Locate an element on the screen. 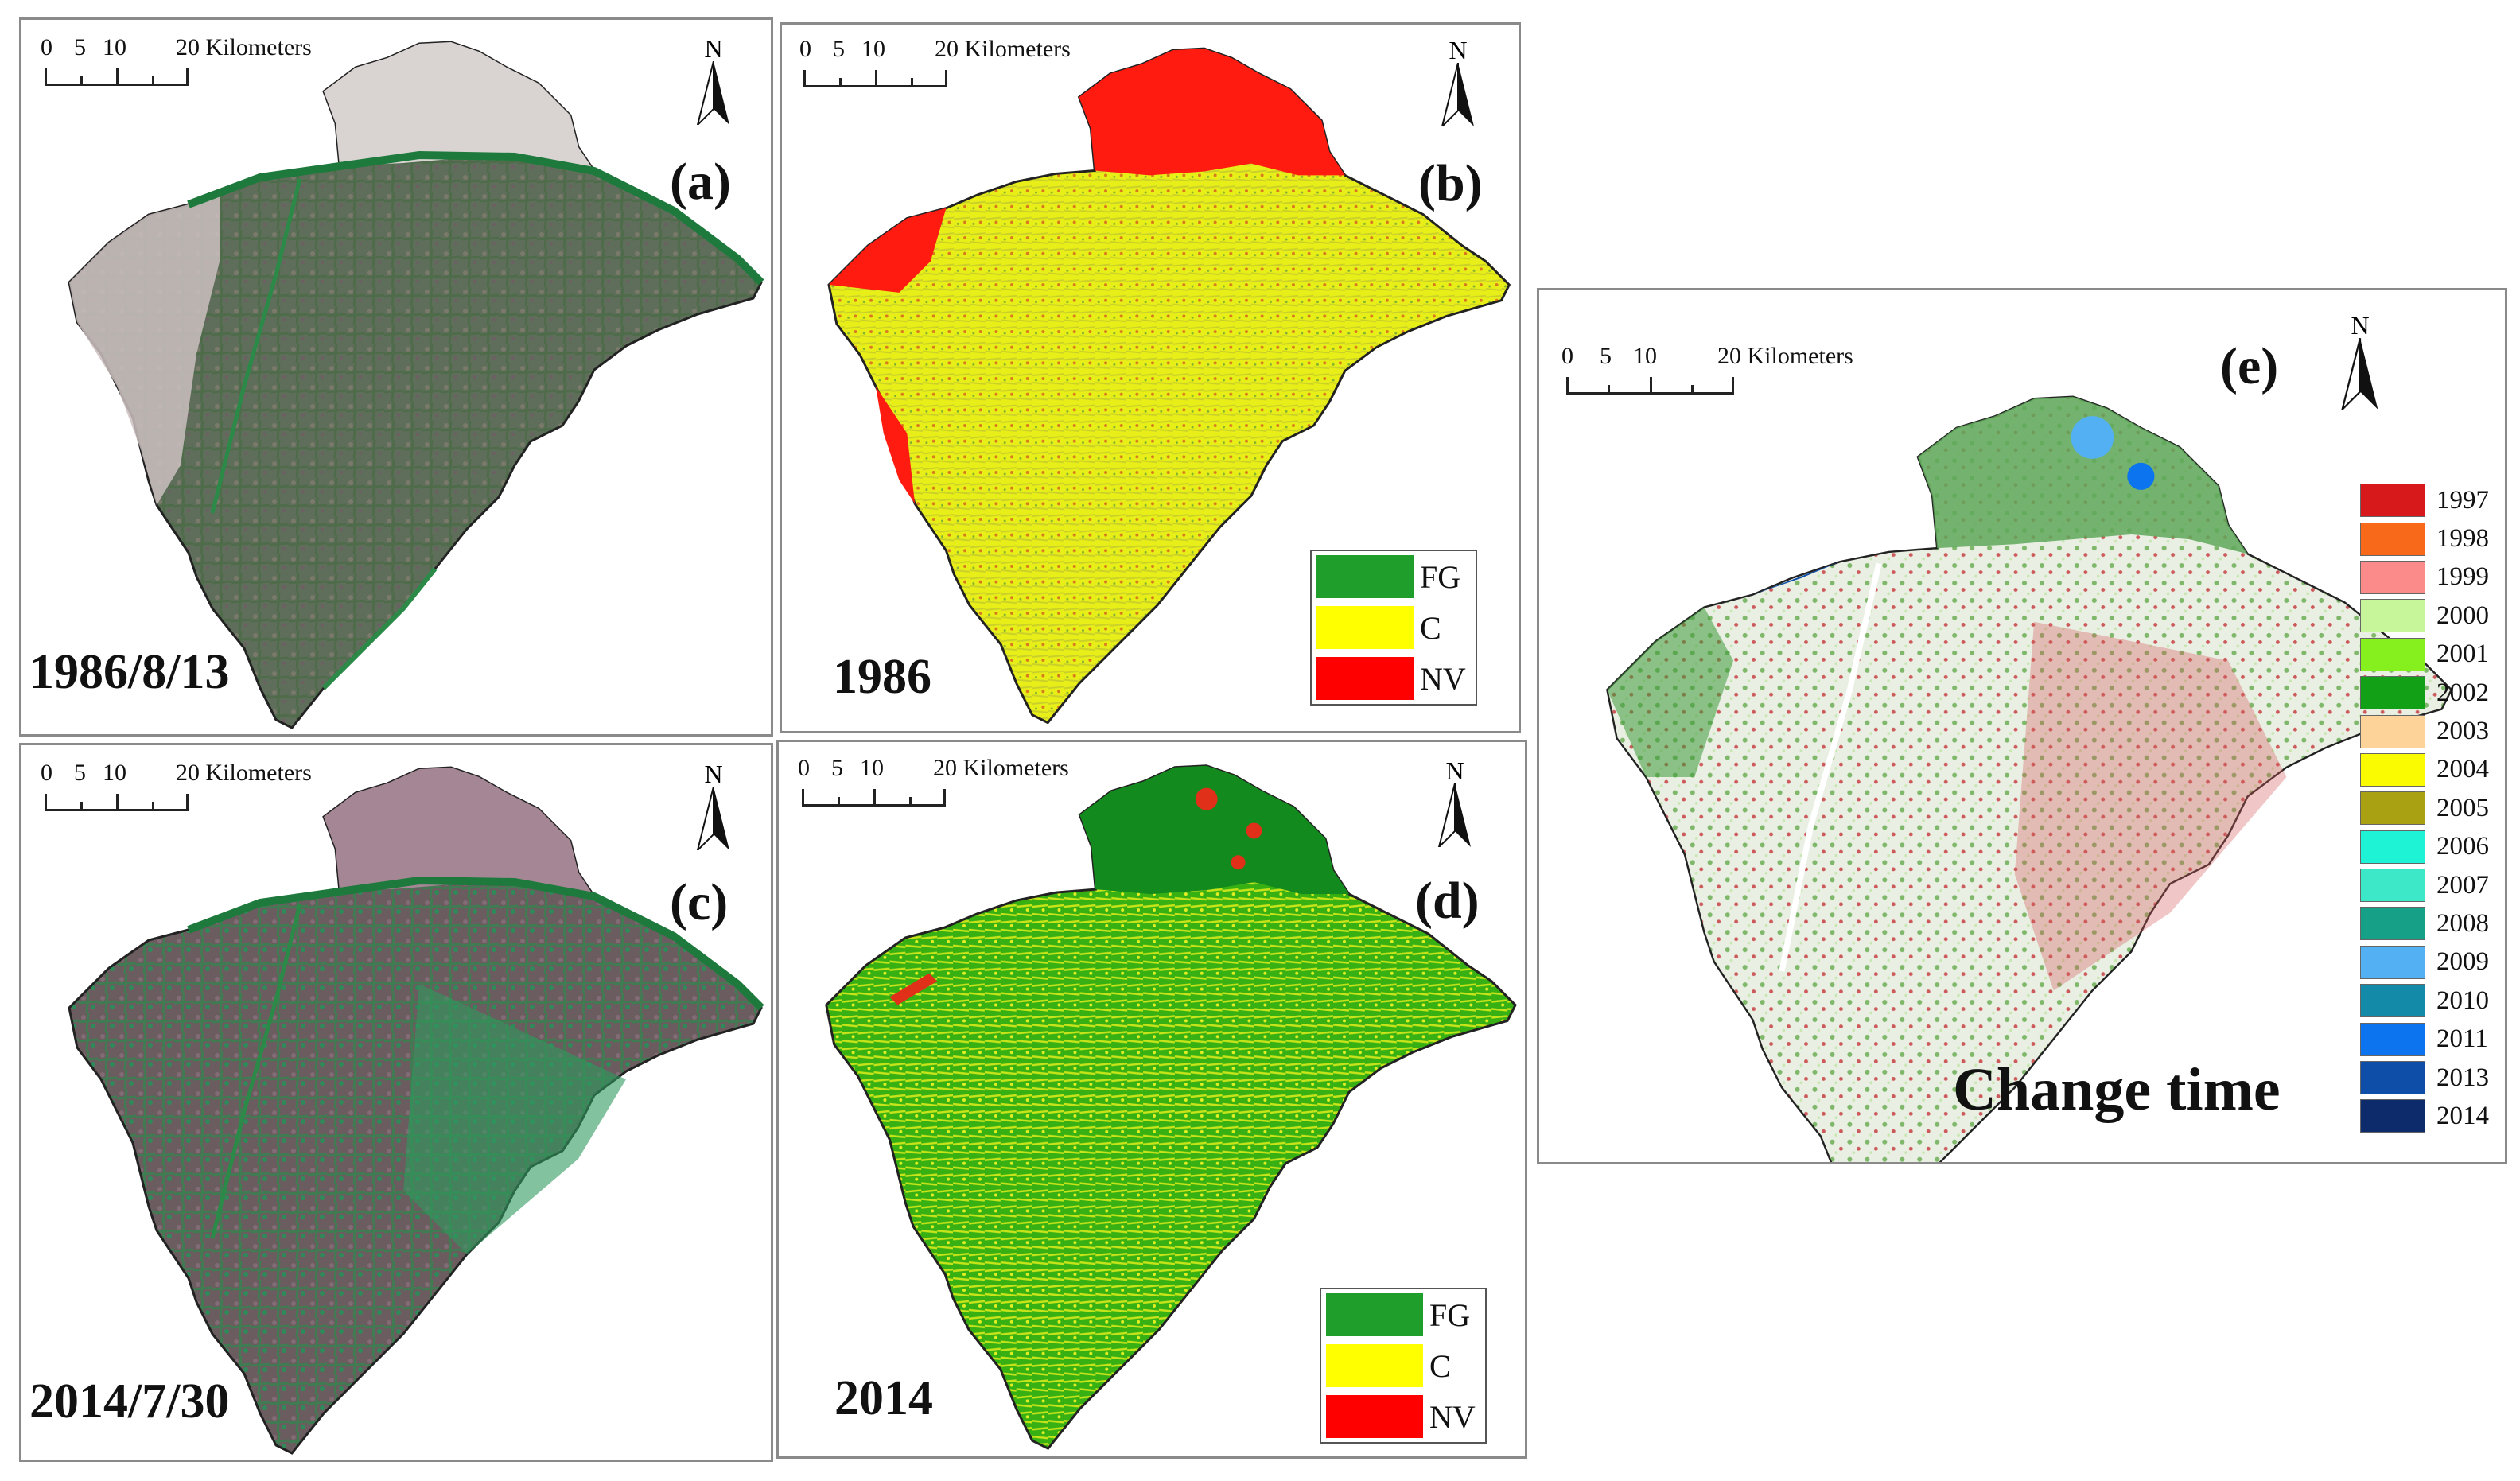 The image size is (2520, 1481). legend-item-2008: 2008 is located at coordinates (2424, 923).